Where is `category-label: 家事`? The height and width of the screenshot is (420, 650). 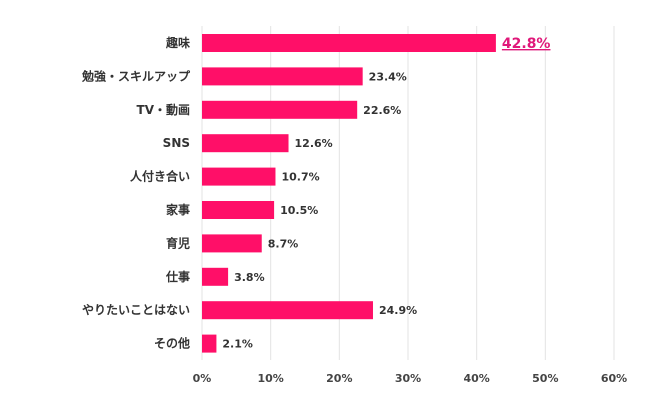 category-label: 家事 is located at coordinates (178, 209).